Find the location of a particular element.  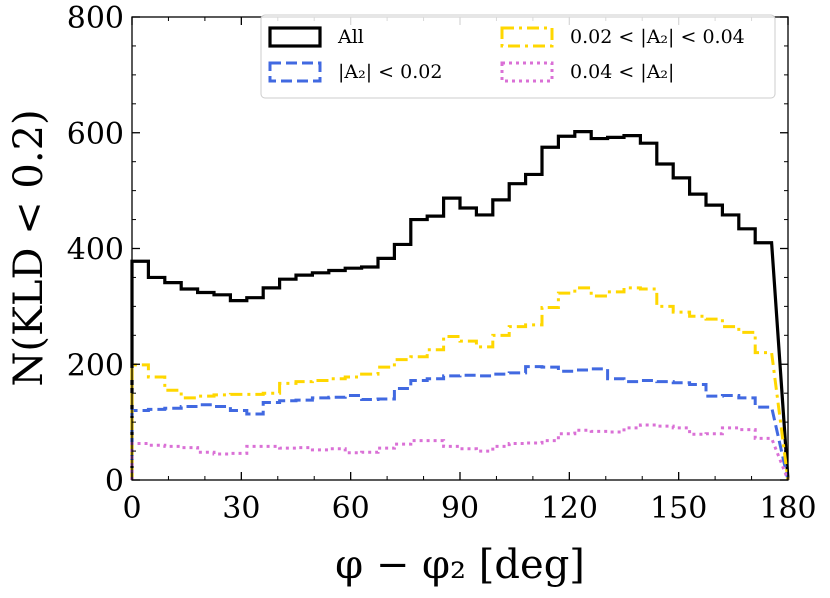

x-tick-label: 60 is located at coordinates (351, 508).